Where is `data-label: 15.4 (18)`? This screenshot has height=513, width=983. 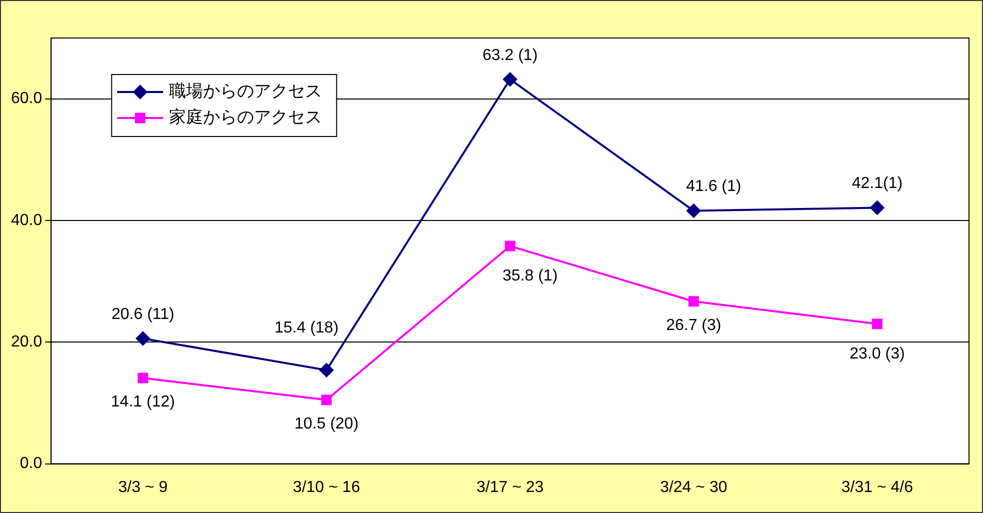
data-label: 15.4 (18) is located at coordinates (306, 328).